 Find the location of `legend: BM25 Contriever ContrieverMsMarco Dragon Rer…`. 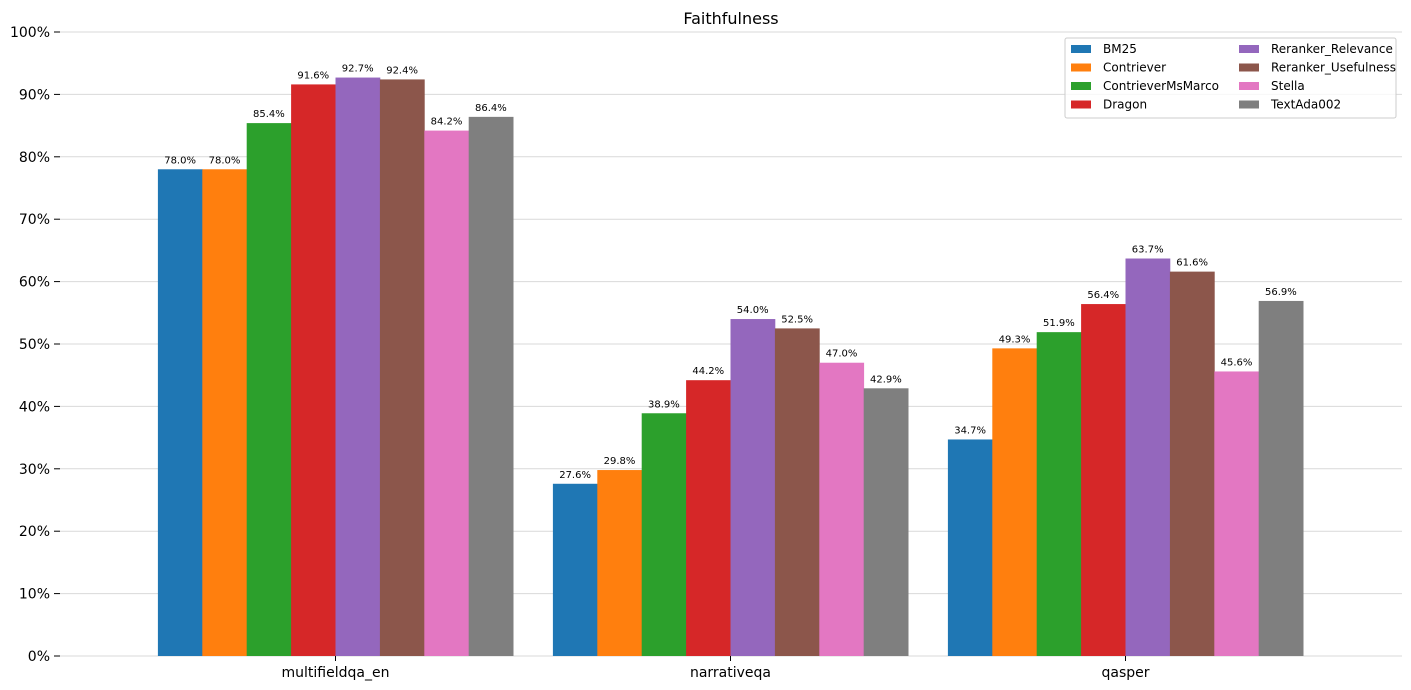

legend: BM25 Contriever ContrieverMsMarco Dragon Rer… is located at coordinates (1230, 78).